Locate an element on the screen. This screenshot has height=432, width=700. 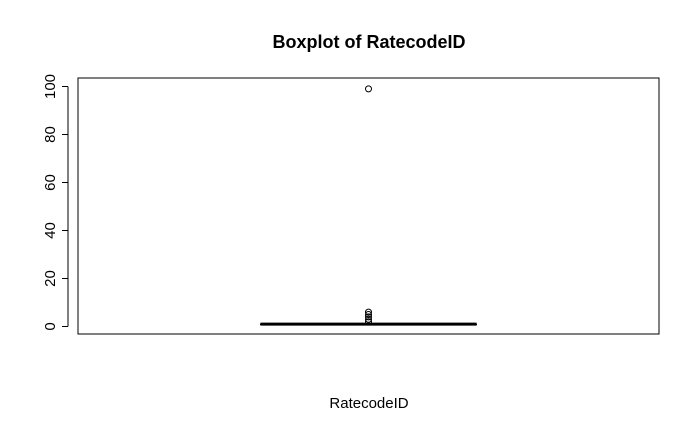
y-tick-label: 100 is located at coordinates (50, 86).